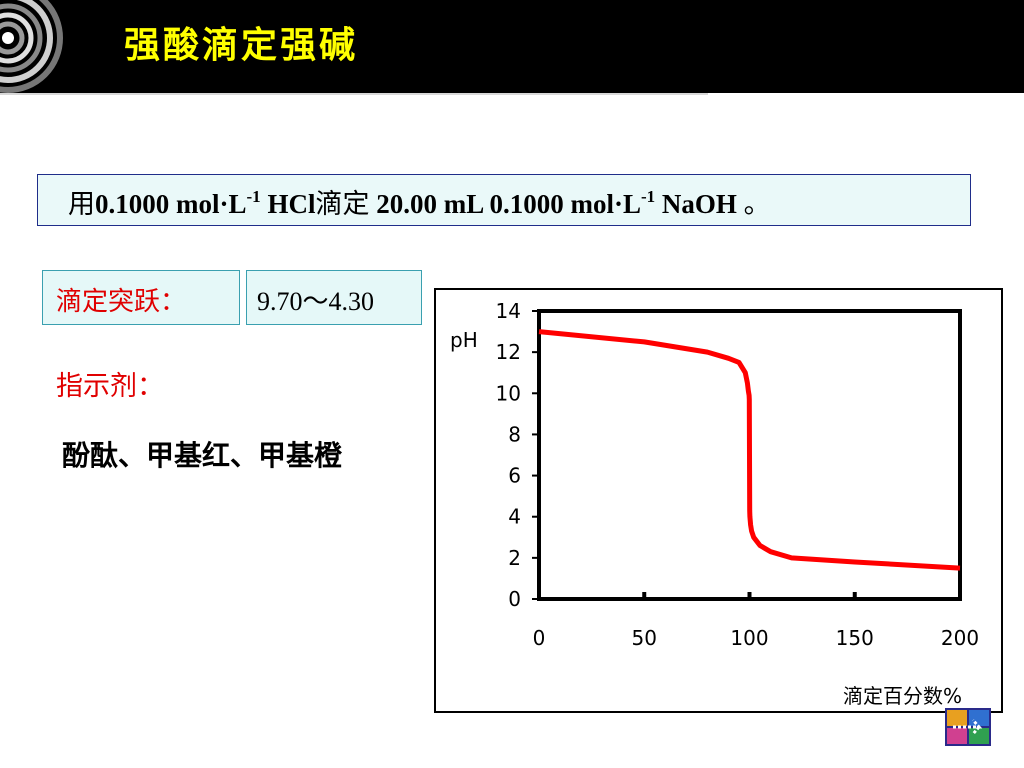  What do you see at coordinates (699, 204) in the screenshot?
I see `problem-base: NaOH` at bounding box center [699, 204].